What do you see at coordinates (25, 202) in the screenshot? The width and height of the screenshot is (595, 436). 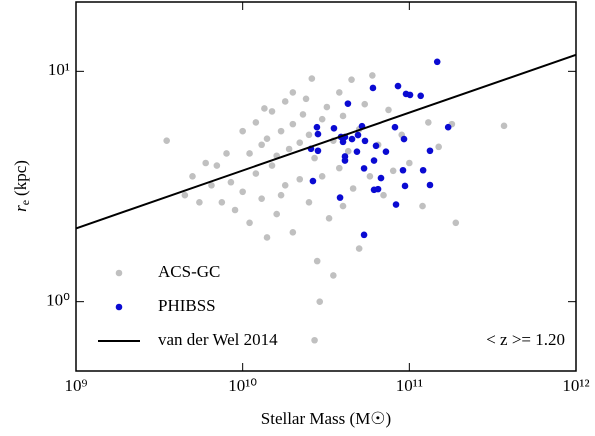 I see `y-label-subscript: e` at bounding box center [25, 202].